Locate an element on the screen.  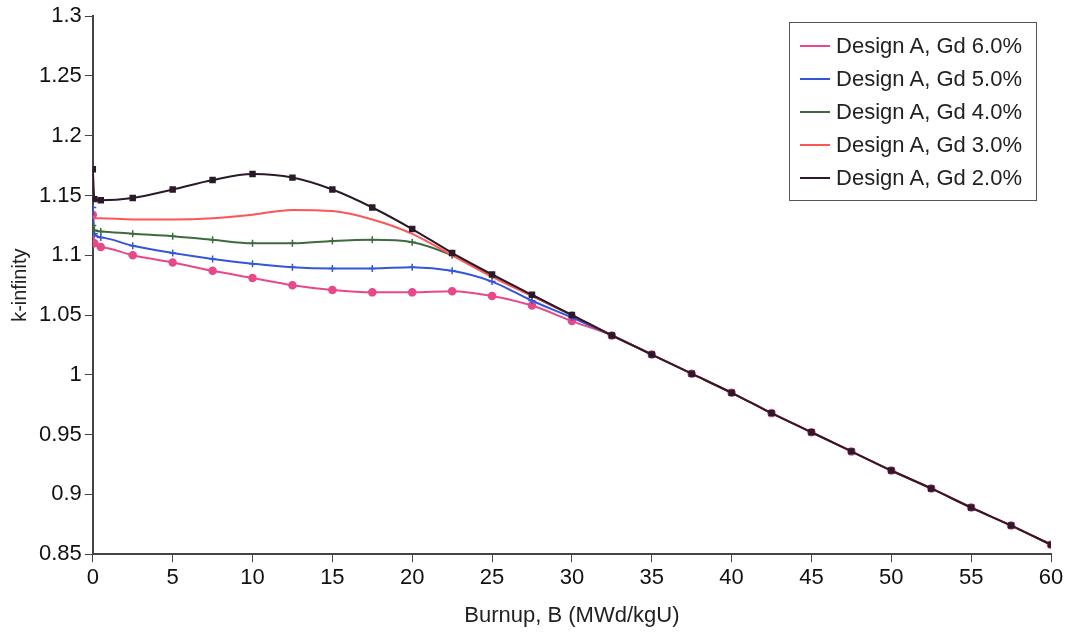
legend-label: Design A, Gd 2.0% is located at coordinates (929, 177).